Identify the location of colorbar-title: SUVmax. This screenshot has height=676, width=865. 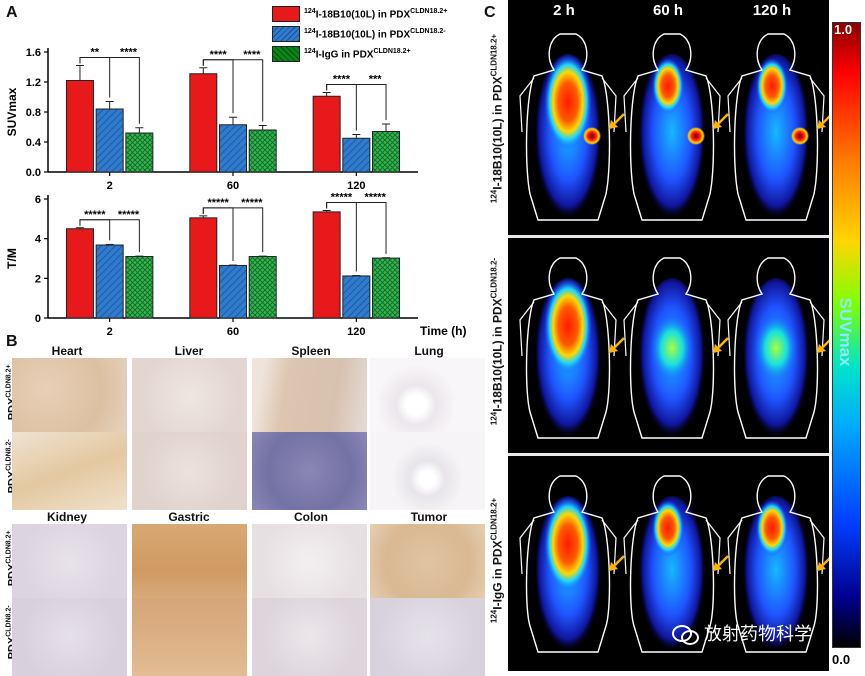
(845, 332).